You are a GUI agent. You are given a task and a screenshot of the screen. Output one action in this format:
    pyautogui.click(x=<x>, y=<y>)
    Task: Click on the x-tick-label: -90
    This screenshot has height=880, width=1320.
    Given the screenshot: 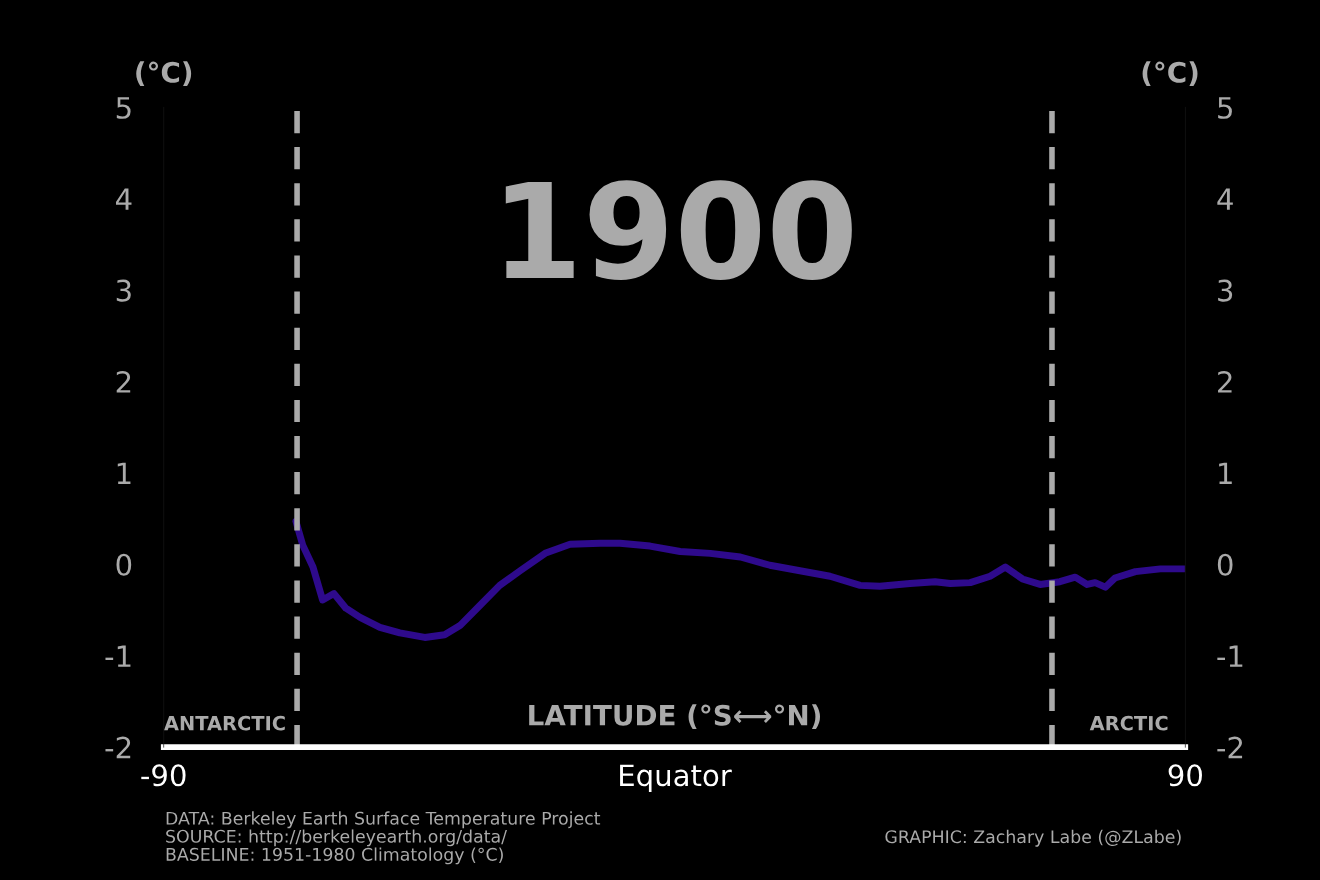 What is the action you would take?
    pyautogui.click(x=163, y=775)
    